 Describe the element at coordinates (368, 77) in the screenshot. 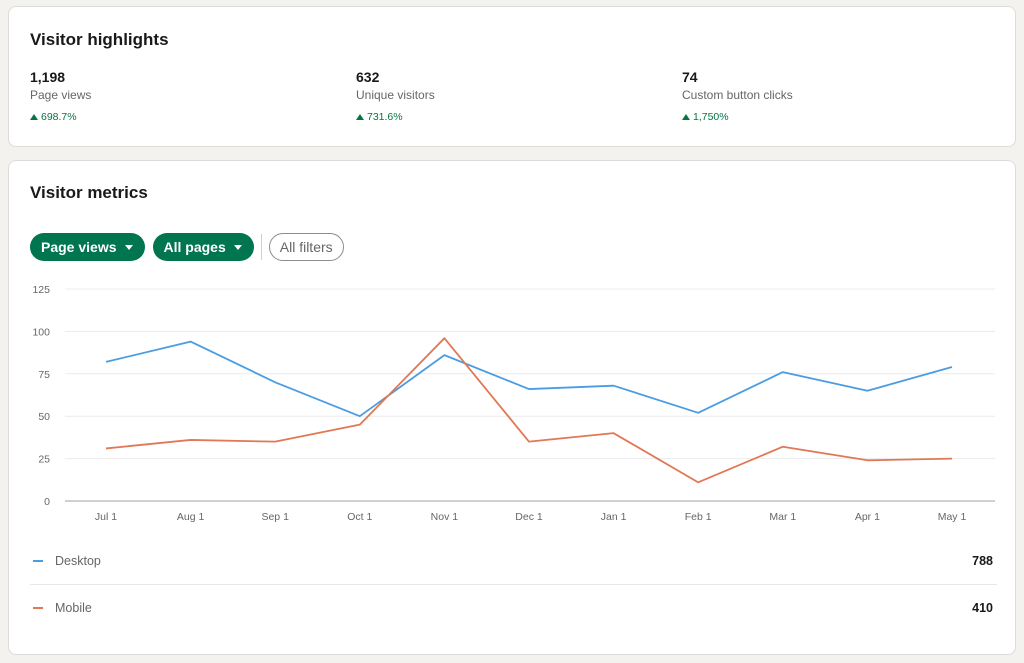

I see `metric-value: 632` at that location.